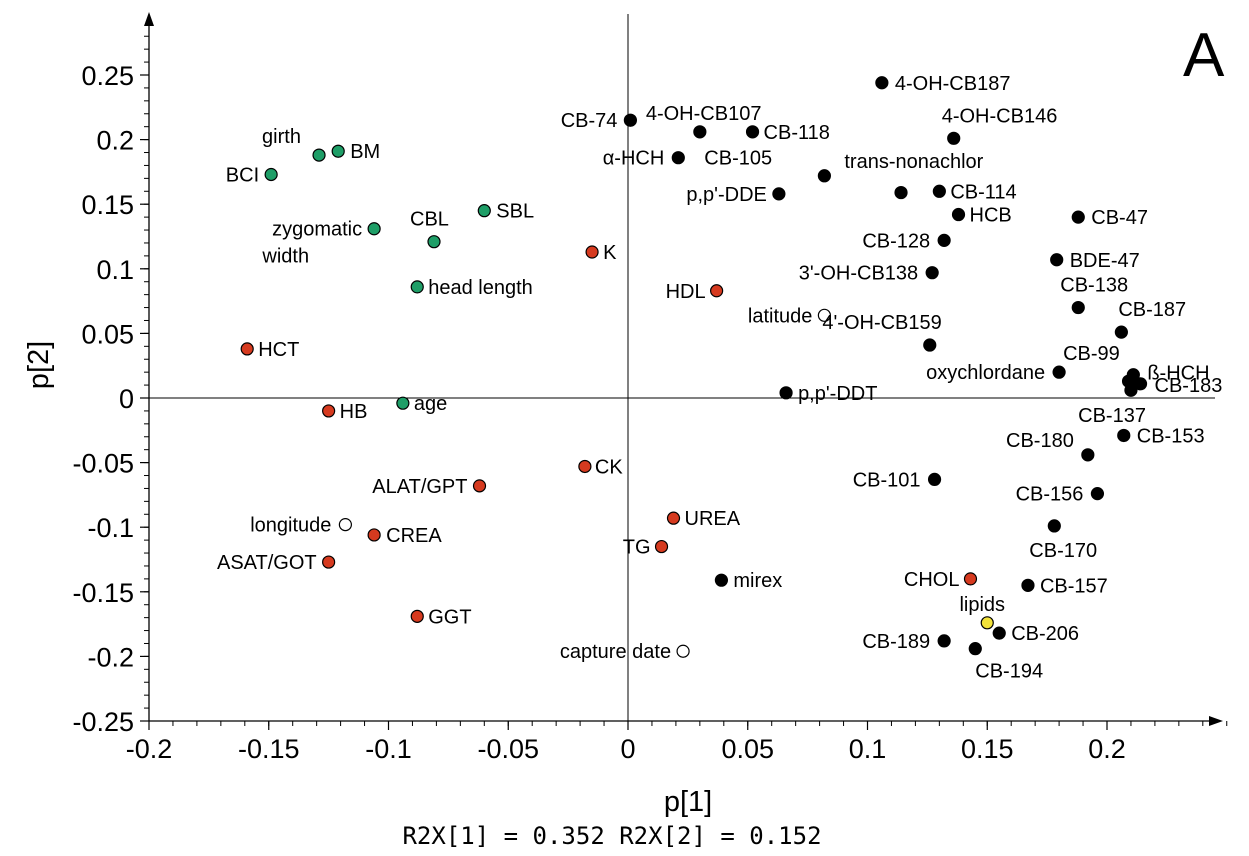 Image resolution: width=1249 pixels, height=856 pixels. I want to click on point-label: ALAT/GPT, so click(419, 487).